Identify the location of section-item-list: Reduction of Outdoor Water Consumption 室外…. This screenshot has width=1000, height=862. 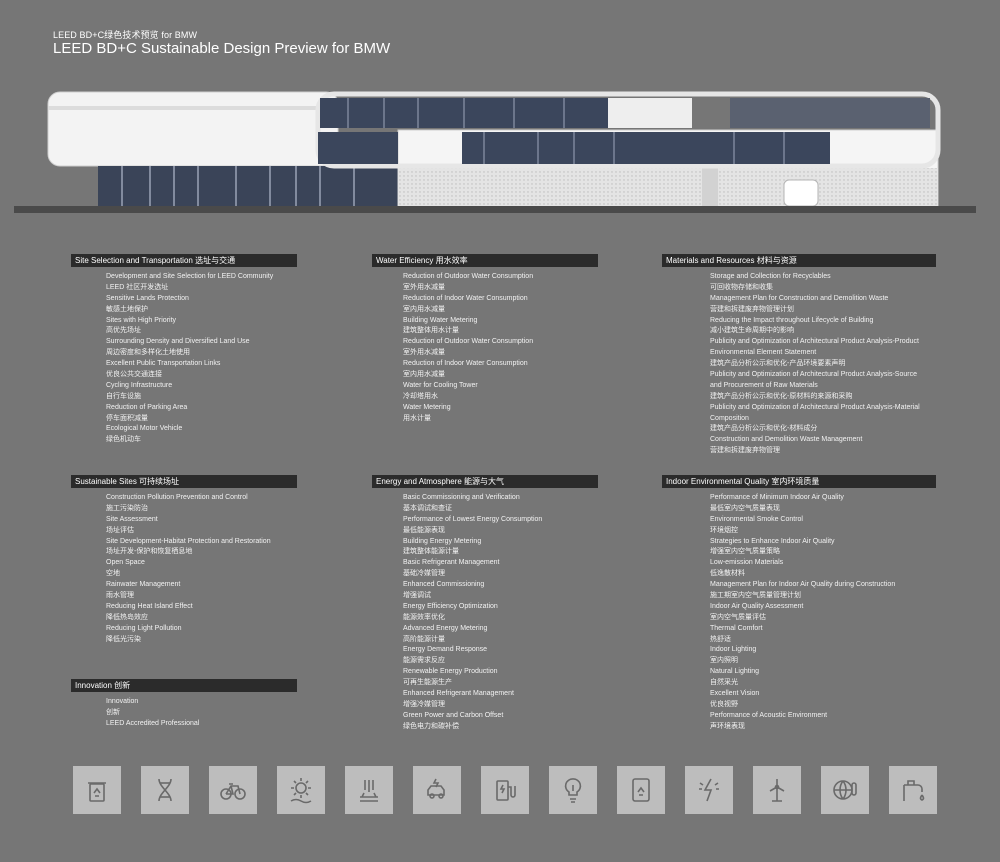
(500, 348).